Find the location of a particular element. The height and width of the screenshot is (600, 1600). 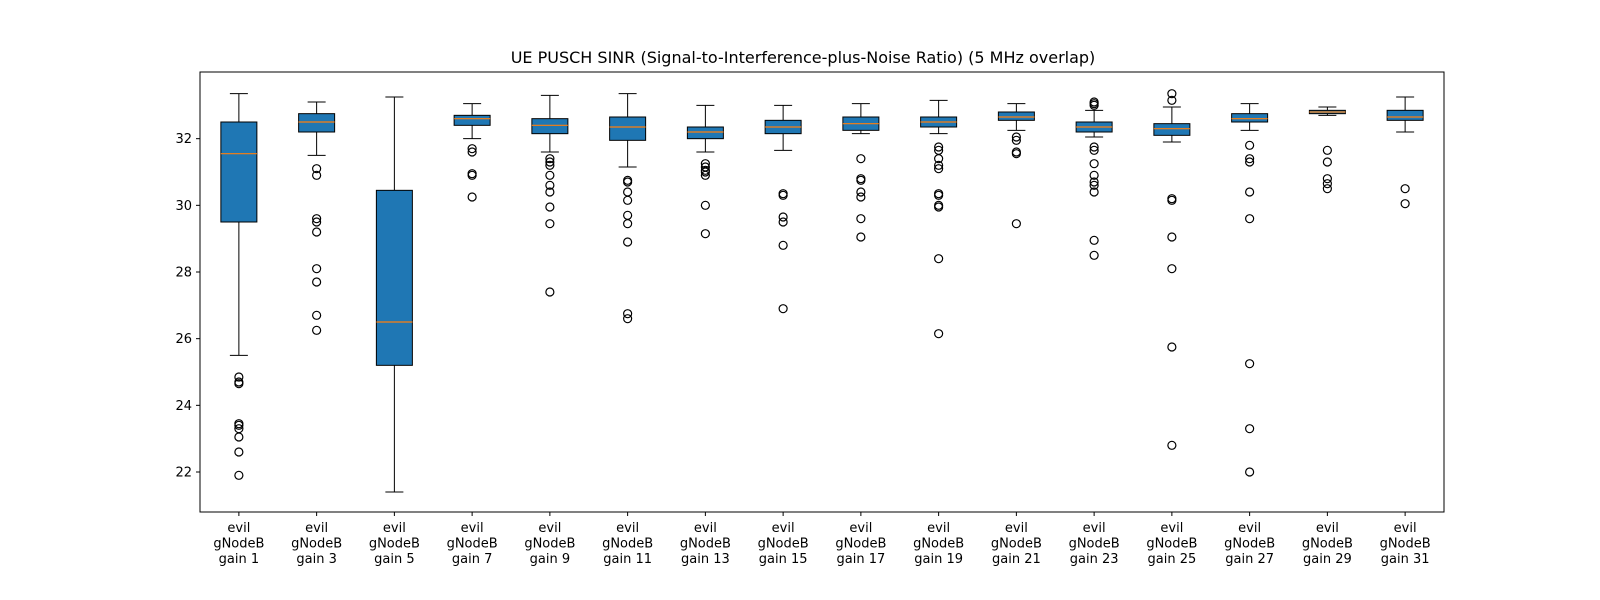

x-tick-label: evil gNodeB gain 19 is located at coordinates (938, 544).